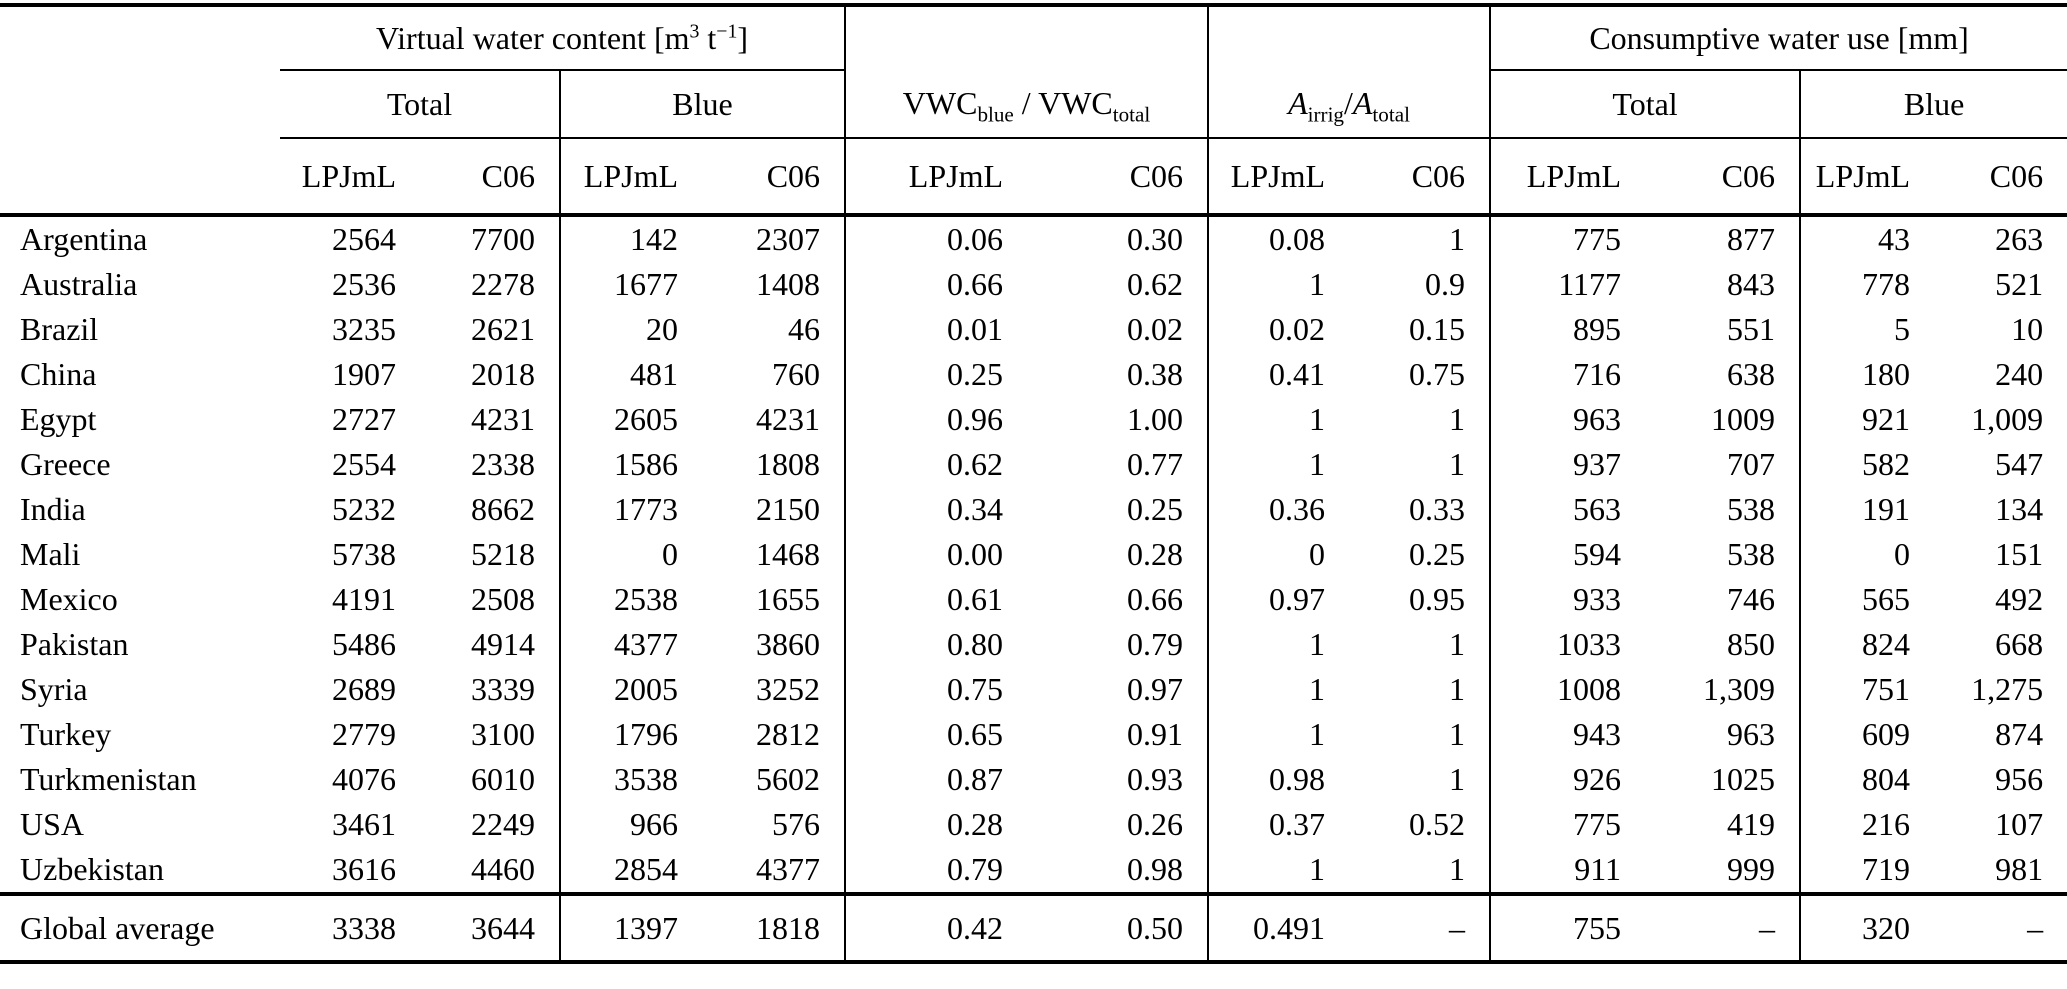  Describe the element at coordinates (50, 554) in the screenshot. I see `country-cell: Mali` at that location.